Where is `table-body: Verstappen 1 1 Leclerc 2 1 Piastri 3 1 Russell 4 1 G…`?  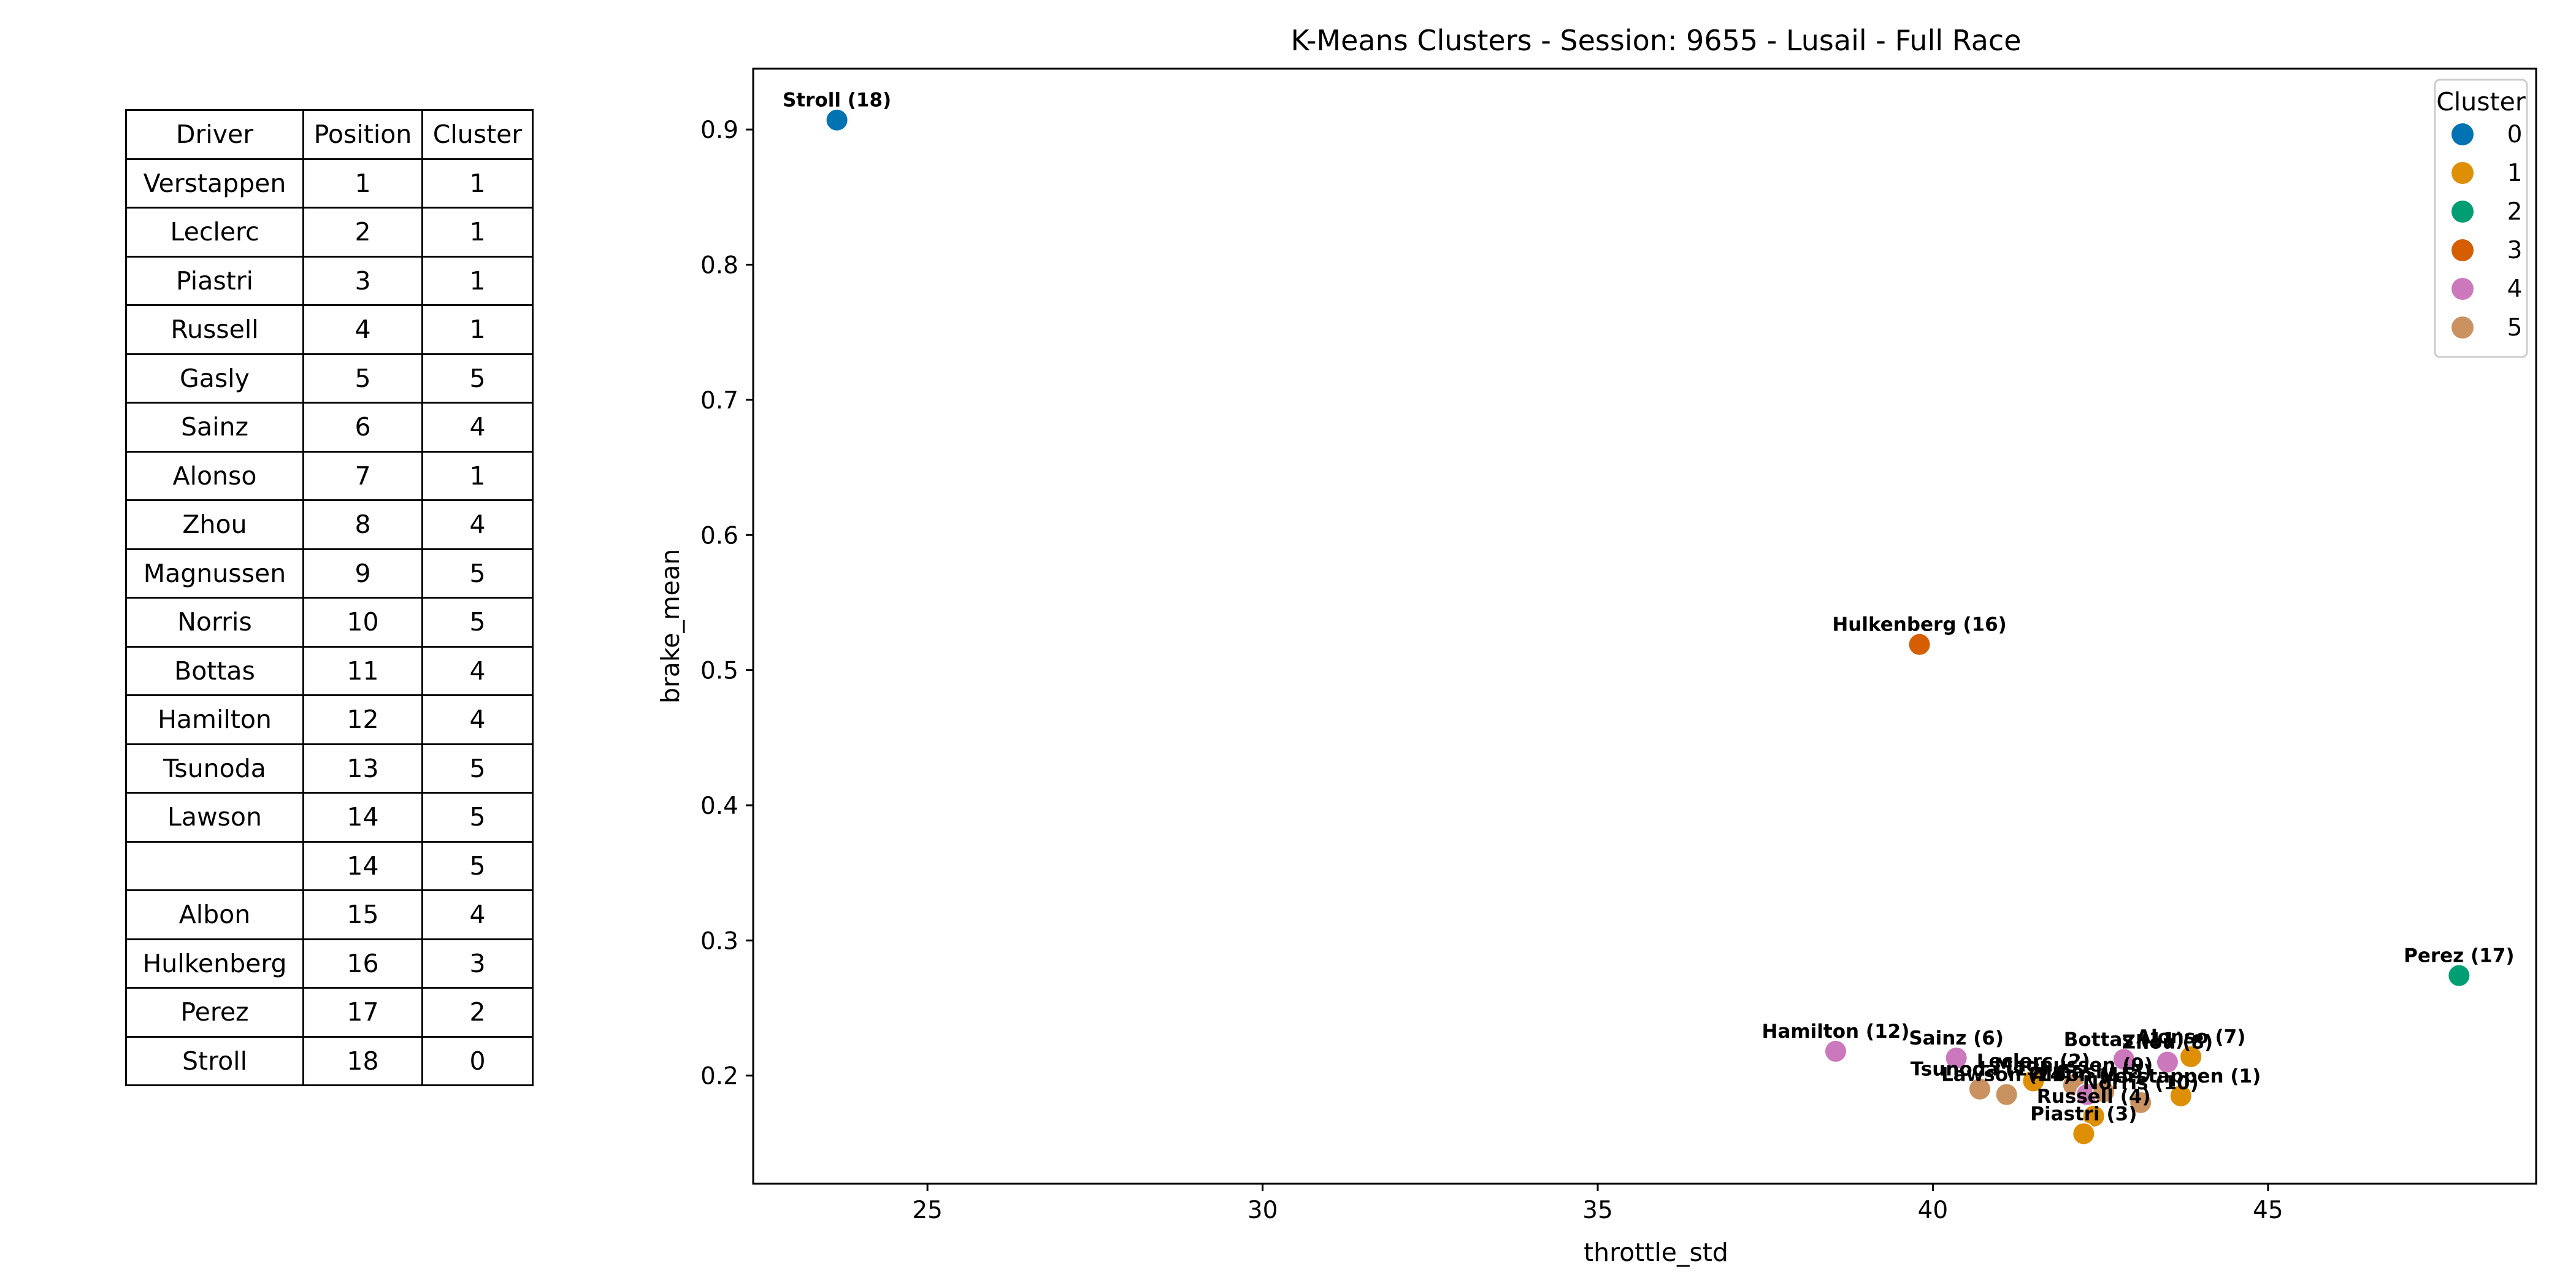
table-body: Verstappen 1 1 Leclerc 2 1 Piastri 3 1 Russell 4 1 G… is located at coordinates (329, 622).